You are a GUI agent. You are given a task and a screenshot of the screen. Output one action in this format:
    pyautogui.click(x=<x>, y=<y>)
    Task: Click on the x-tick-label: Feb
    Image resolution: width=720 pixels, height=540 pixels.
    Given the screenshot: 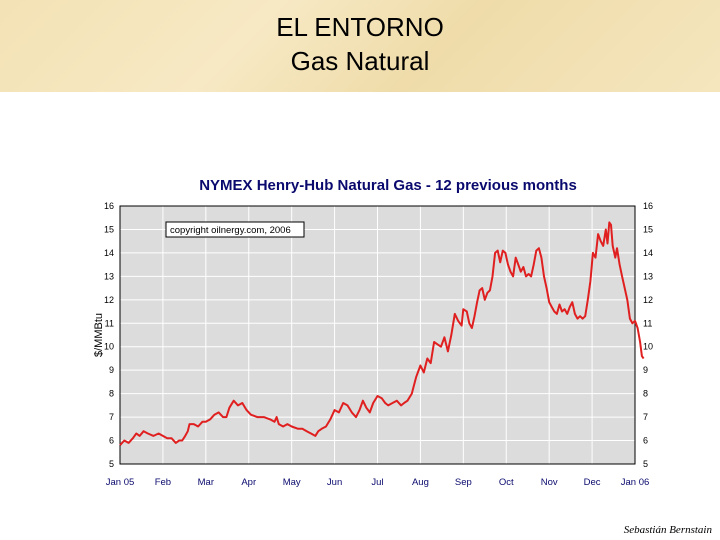 What is the action you would take?
    pyautogui.click(x=163, y=482)
    